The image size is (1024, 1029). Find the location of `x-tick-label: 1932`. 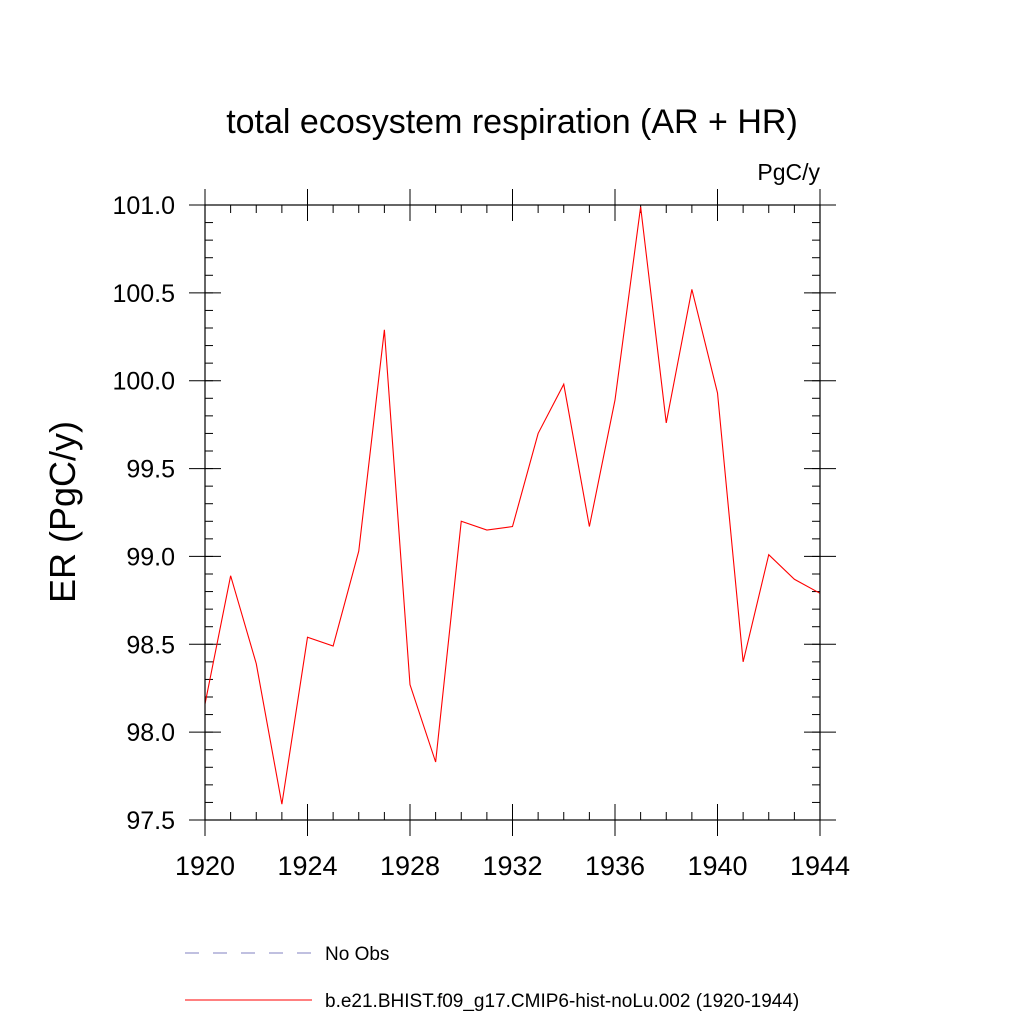

x-tick-label: 1932 is located at coordinates (512, 866).